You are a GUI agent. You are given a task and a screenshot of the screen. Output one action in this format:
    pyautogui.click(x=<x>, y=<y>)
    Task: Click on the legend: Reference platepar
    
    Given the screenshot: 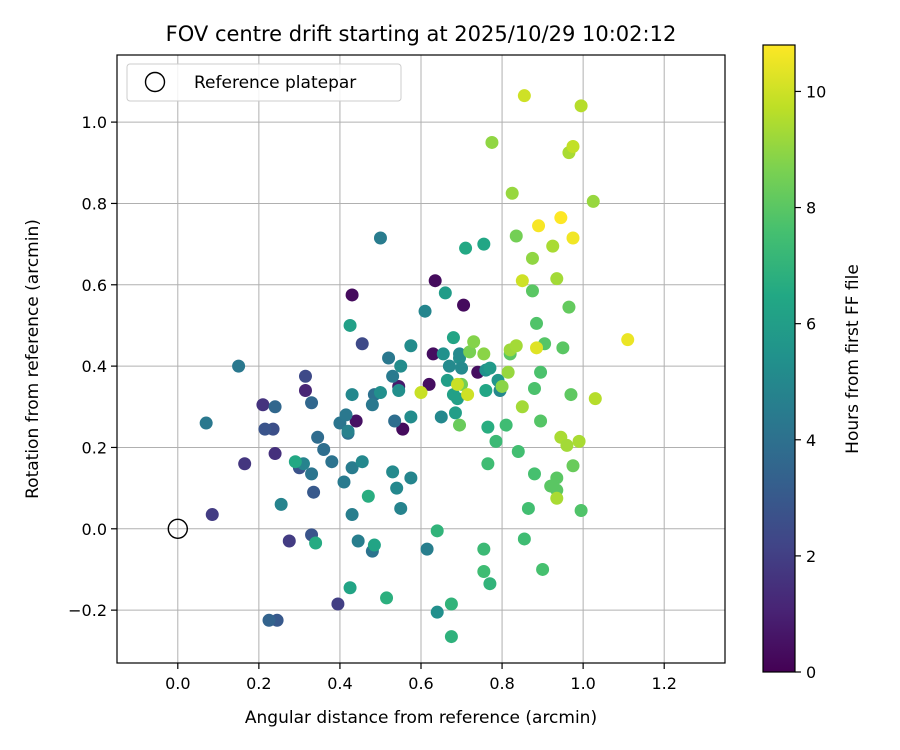 What is the action you would take?
    pyautogui.click(x=264, y=82)
    